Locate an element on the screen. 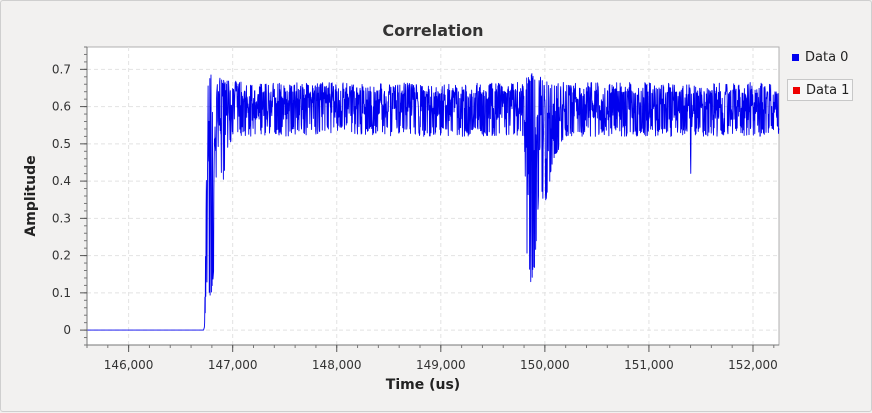 This screenshot has height=413, width=872. y-tick-label: 0.2 is located at coordinates (61, 256).